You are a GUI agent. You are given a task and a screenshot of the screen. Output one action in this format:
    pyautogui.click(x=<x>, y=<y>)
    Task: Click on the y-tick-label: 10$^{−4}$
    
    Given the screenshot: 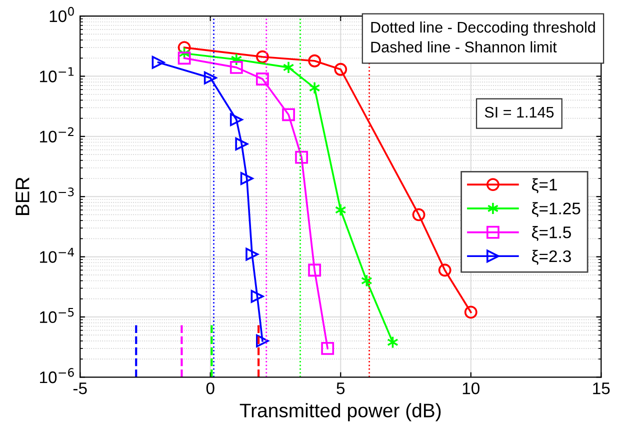 What is the action you would take?
    pyautogui.click(x=57, y=255)
    